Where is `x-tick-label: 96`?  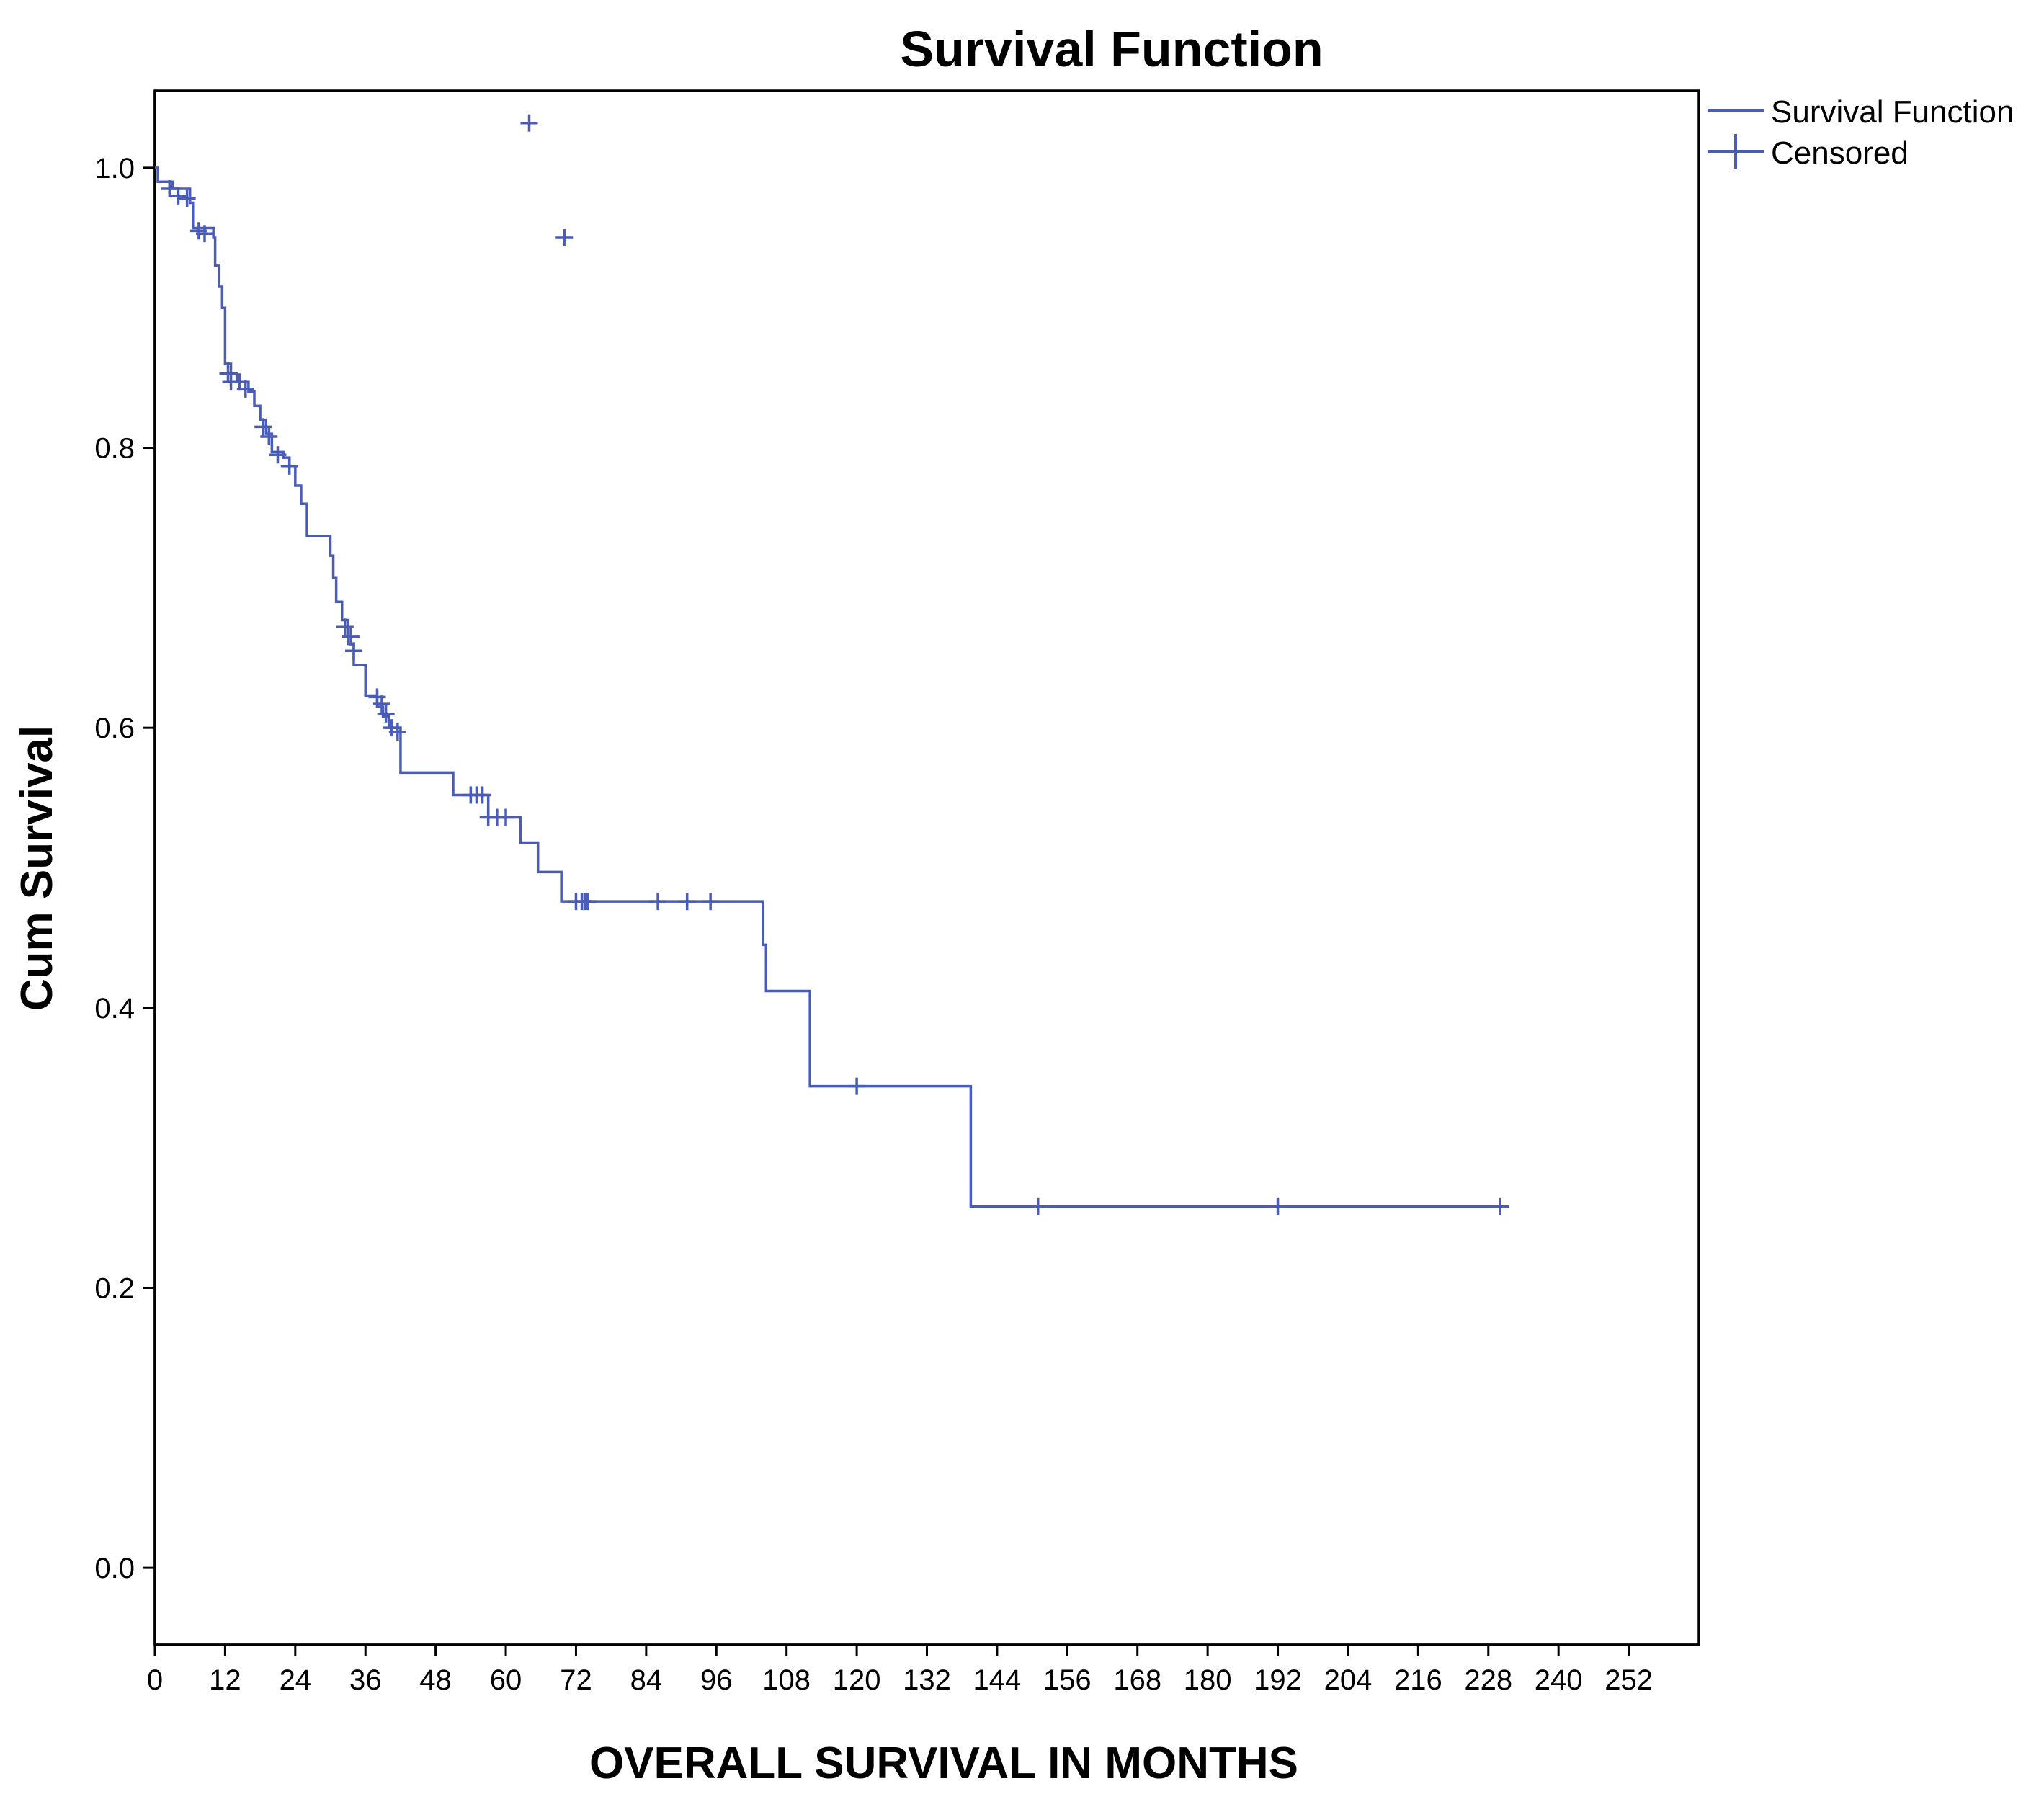 x-tick-label: 96 is located at coordinates (717, 1680).